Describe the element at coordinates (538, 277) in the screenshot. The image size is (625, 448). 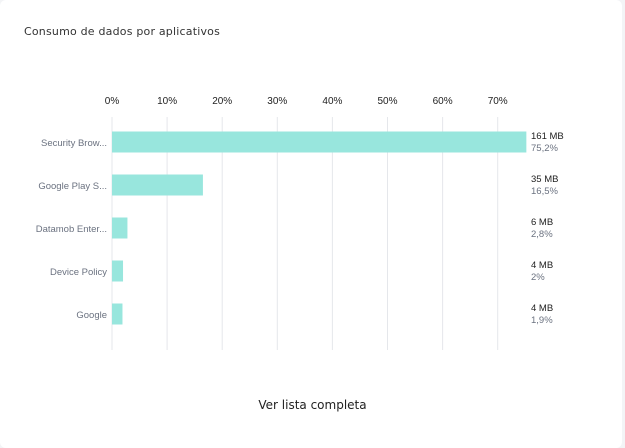
I see `value-percent-label: 2%` at that location.